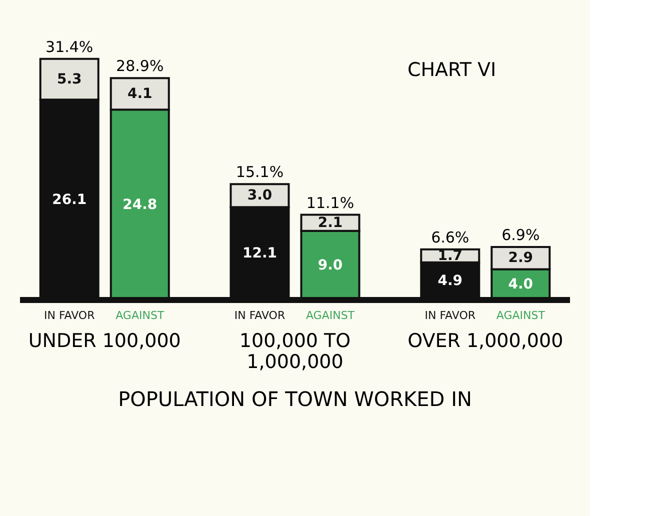 The width and height of the screenshot is (664, 516). Describe the element at coordinates (295, 351) in the screenshot. I see `text: 100,000 TO 1,000,000` at that location.